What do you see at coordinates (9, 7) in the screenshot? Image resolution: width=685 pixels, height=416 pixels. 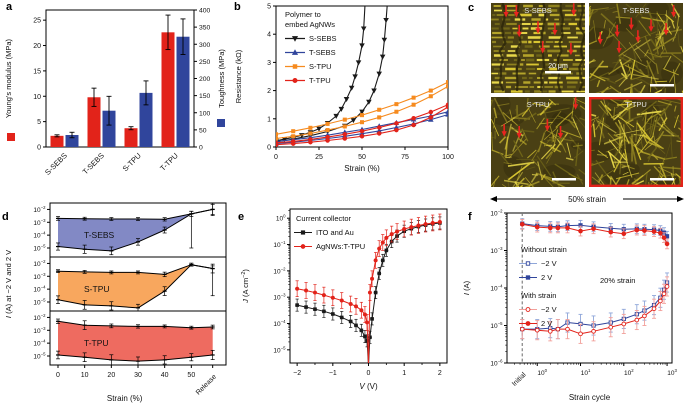 I see `panel-letter-a: a` at bounding box center [9, 7].